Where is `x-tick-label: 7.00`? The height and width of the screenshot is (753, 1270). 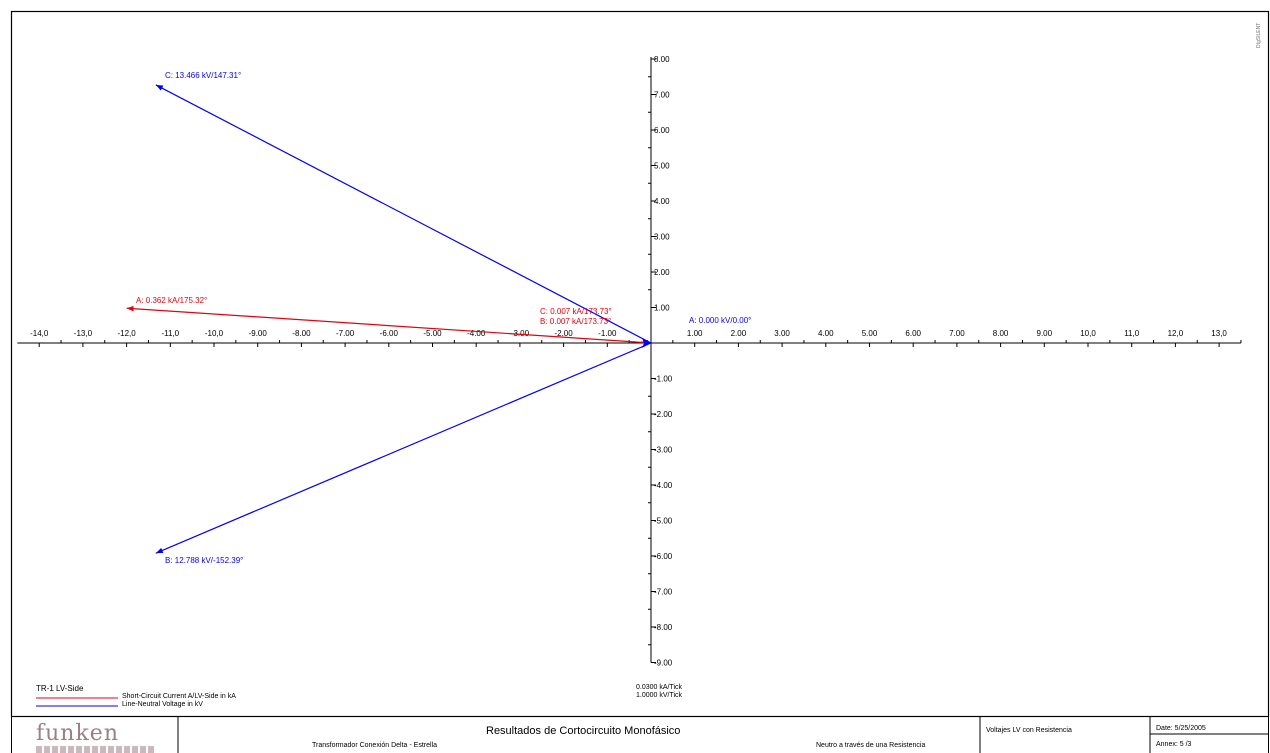
x-tick-label: 7.00 is located at coordinates (957, 333).